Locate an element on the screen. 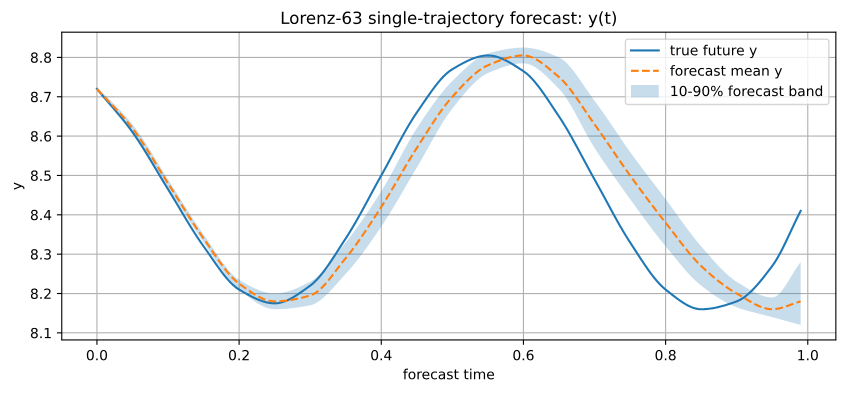 This screenshot has width=846, height=393. x-tick-label: 0.6 is located at coordinates (523, 355).